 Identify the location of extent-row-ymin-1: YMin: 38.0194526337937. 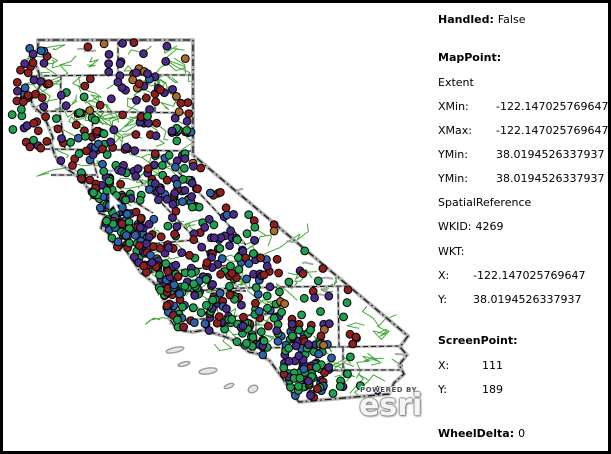
(521, 155).